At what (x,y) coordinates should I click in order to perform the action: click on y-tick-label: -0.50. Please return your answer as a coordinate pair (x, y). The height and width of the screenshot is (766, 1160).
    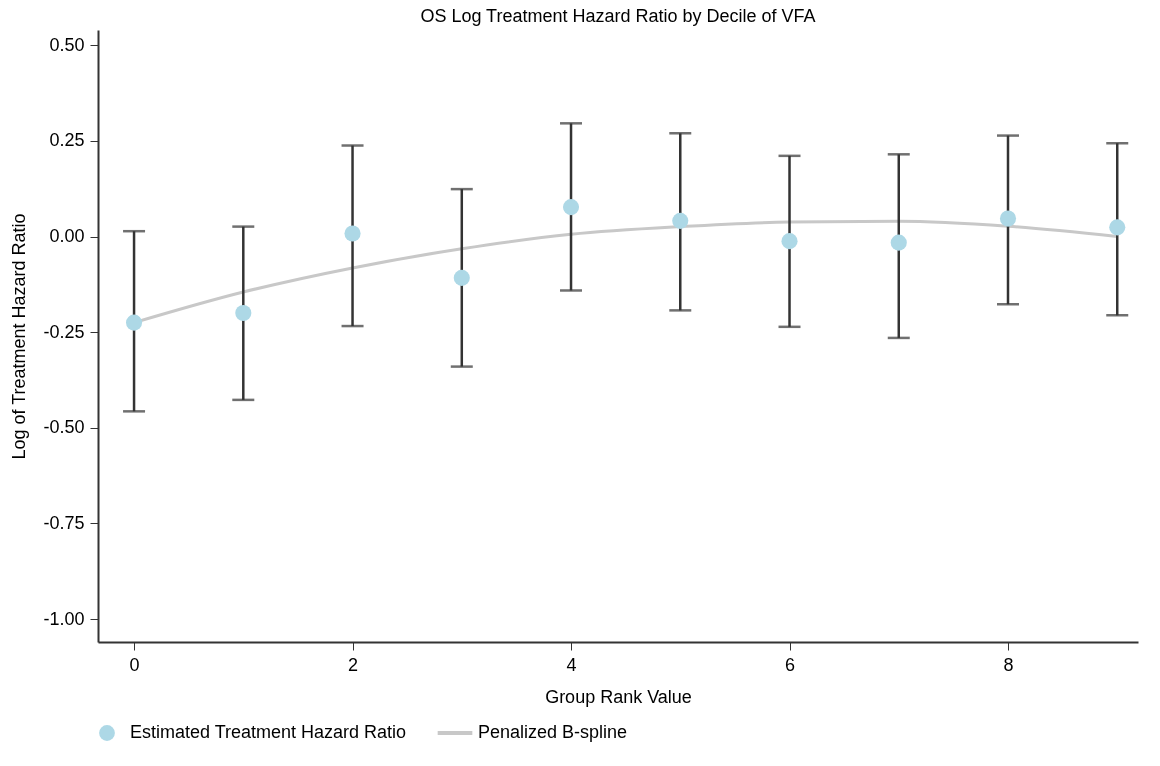
    Looking at the image, I should click on (64, 427).